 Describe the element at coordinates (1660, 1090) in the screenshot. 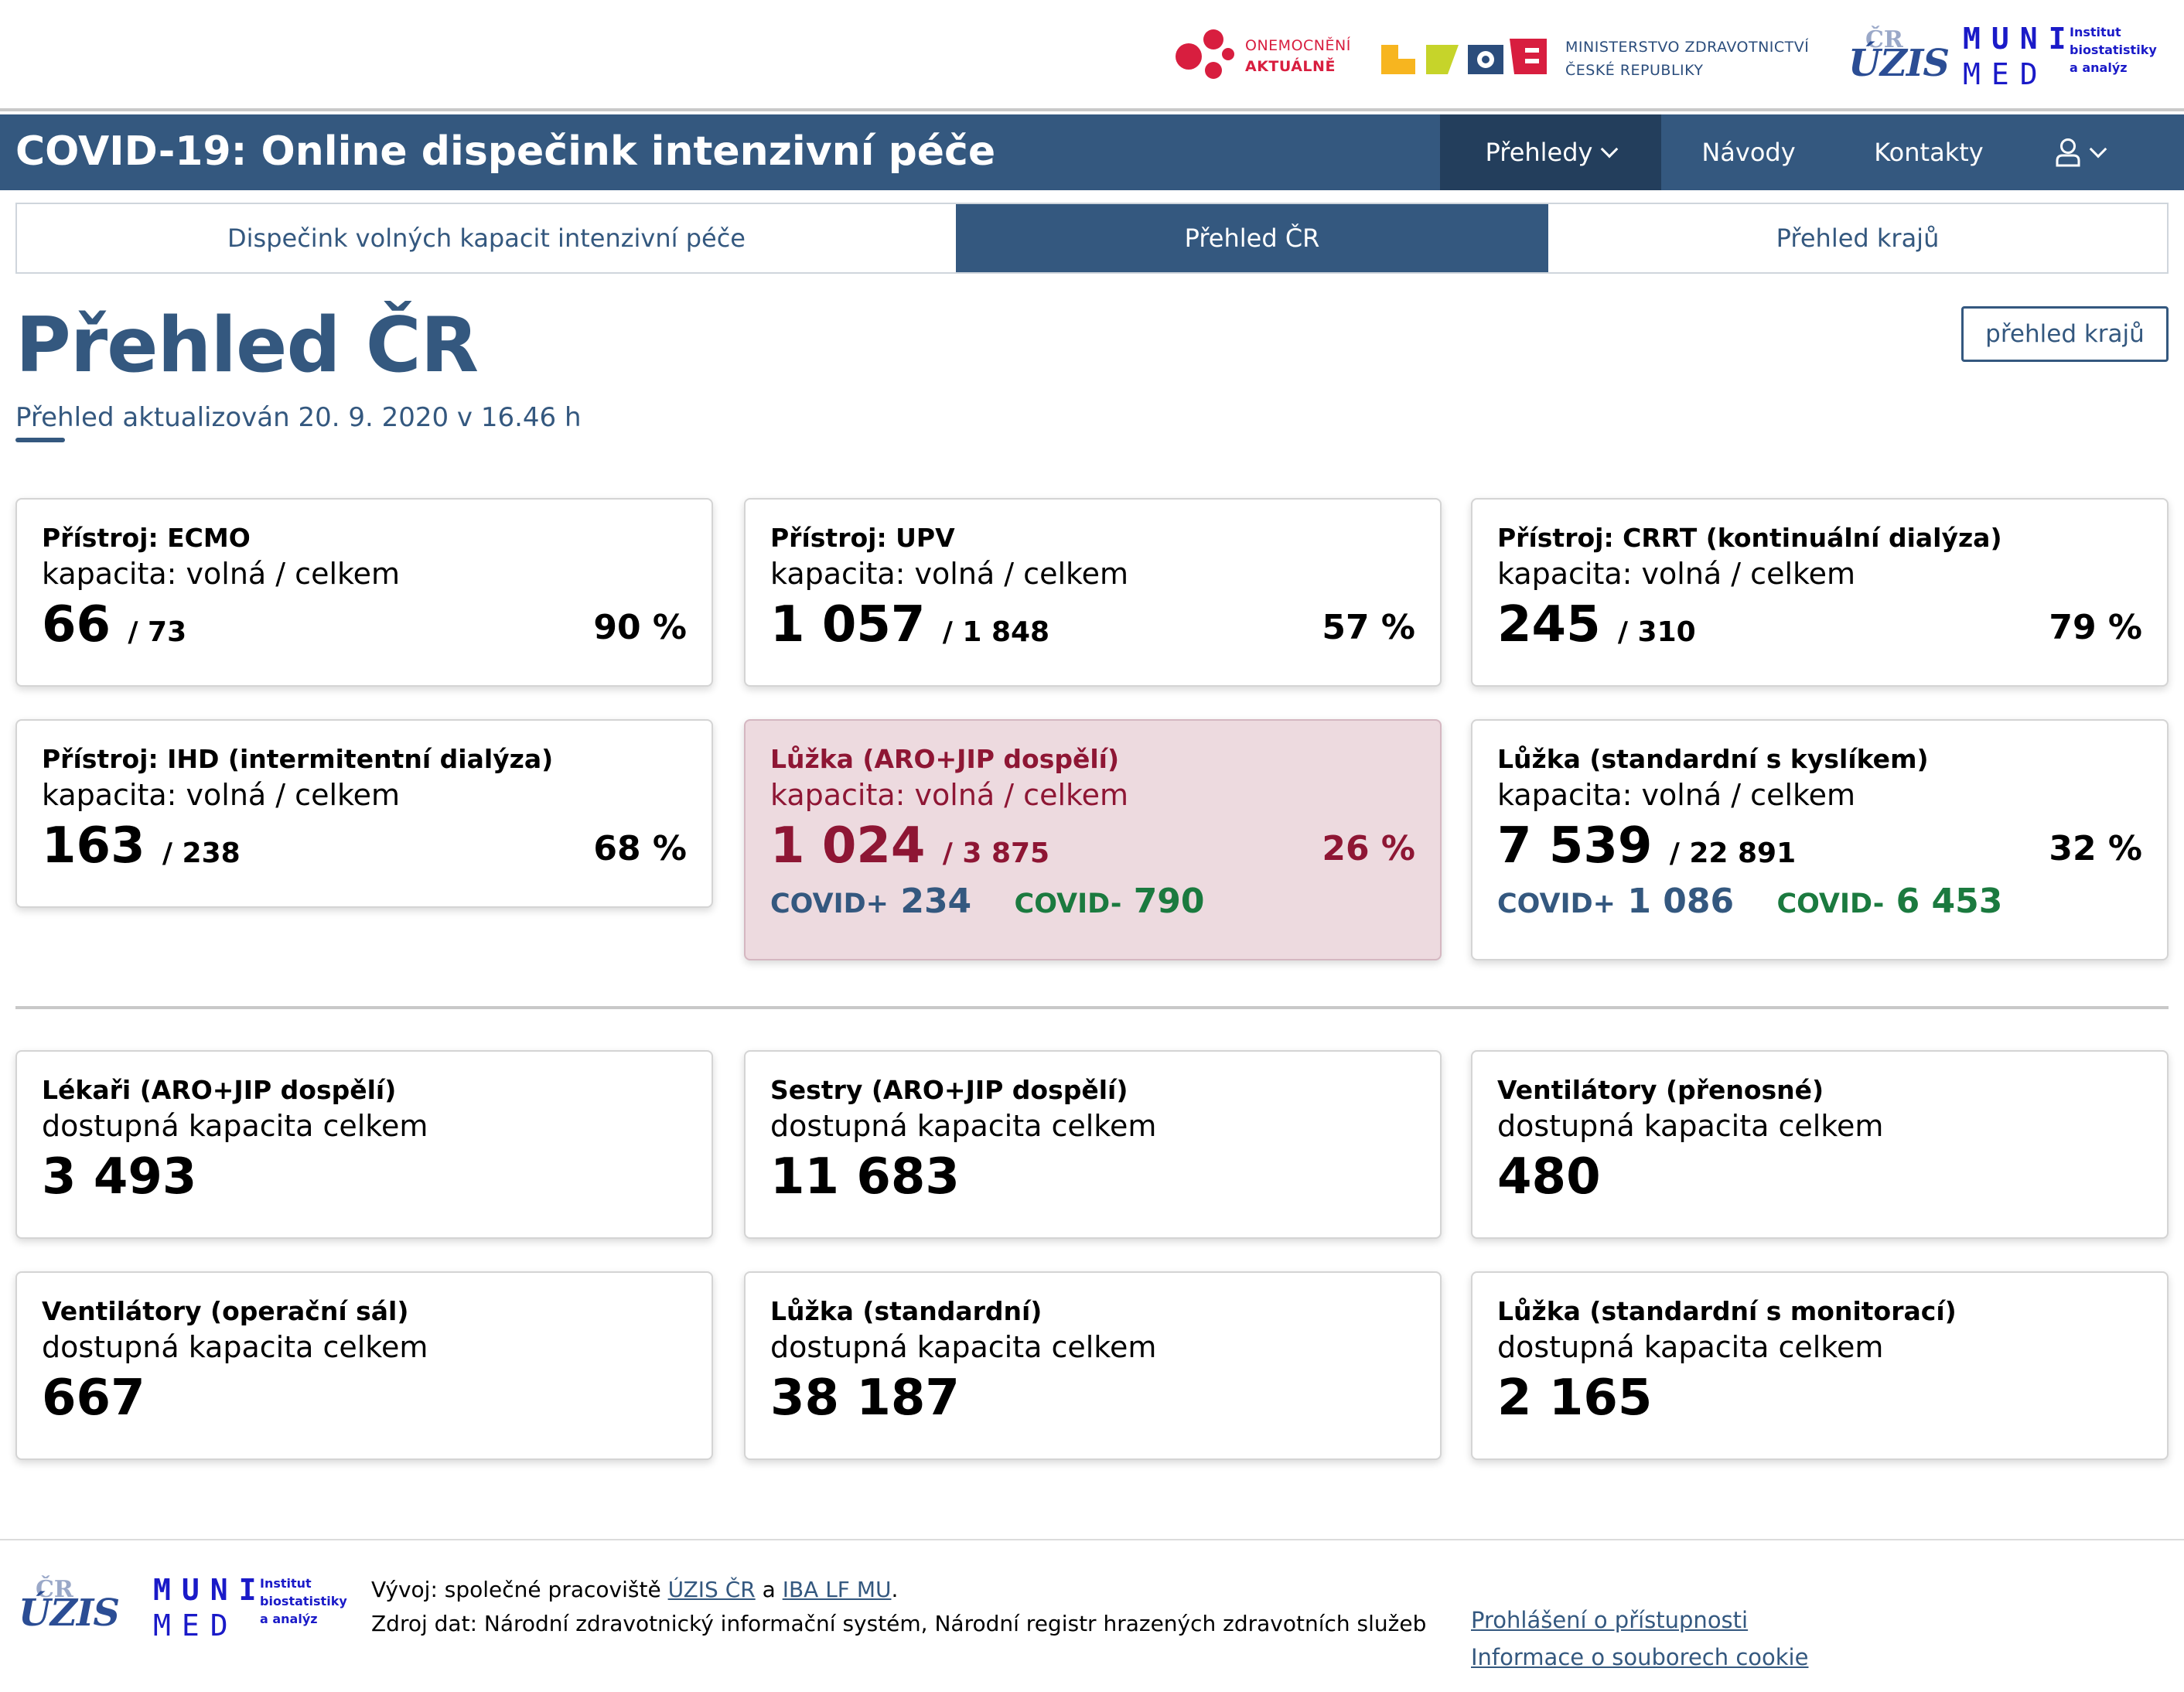

I see `card-title: Ventilátory (přenosné)` at that location.